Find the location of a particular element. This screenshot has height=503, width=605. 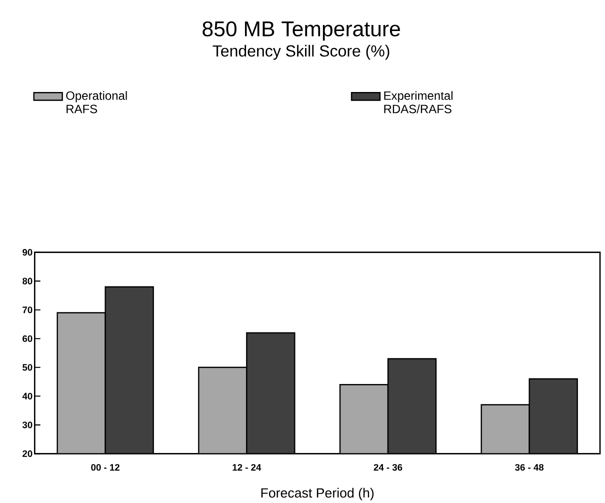

y-tick-label: 20 is located at coordinates (27, 453).